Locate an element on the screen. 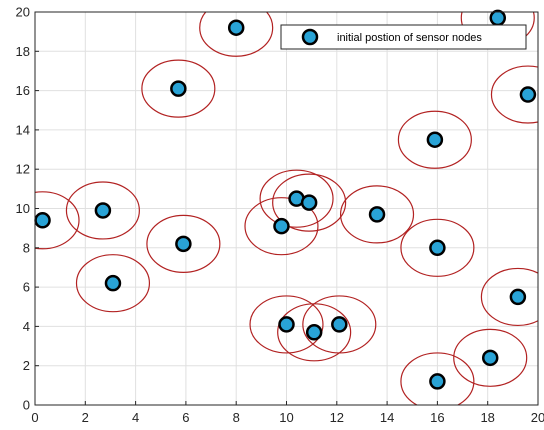 The image size is (544, 430). y-tick-label: 12 is located at coordinates (23, 169).